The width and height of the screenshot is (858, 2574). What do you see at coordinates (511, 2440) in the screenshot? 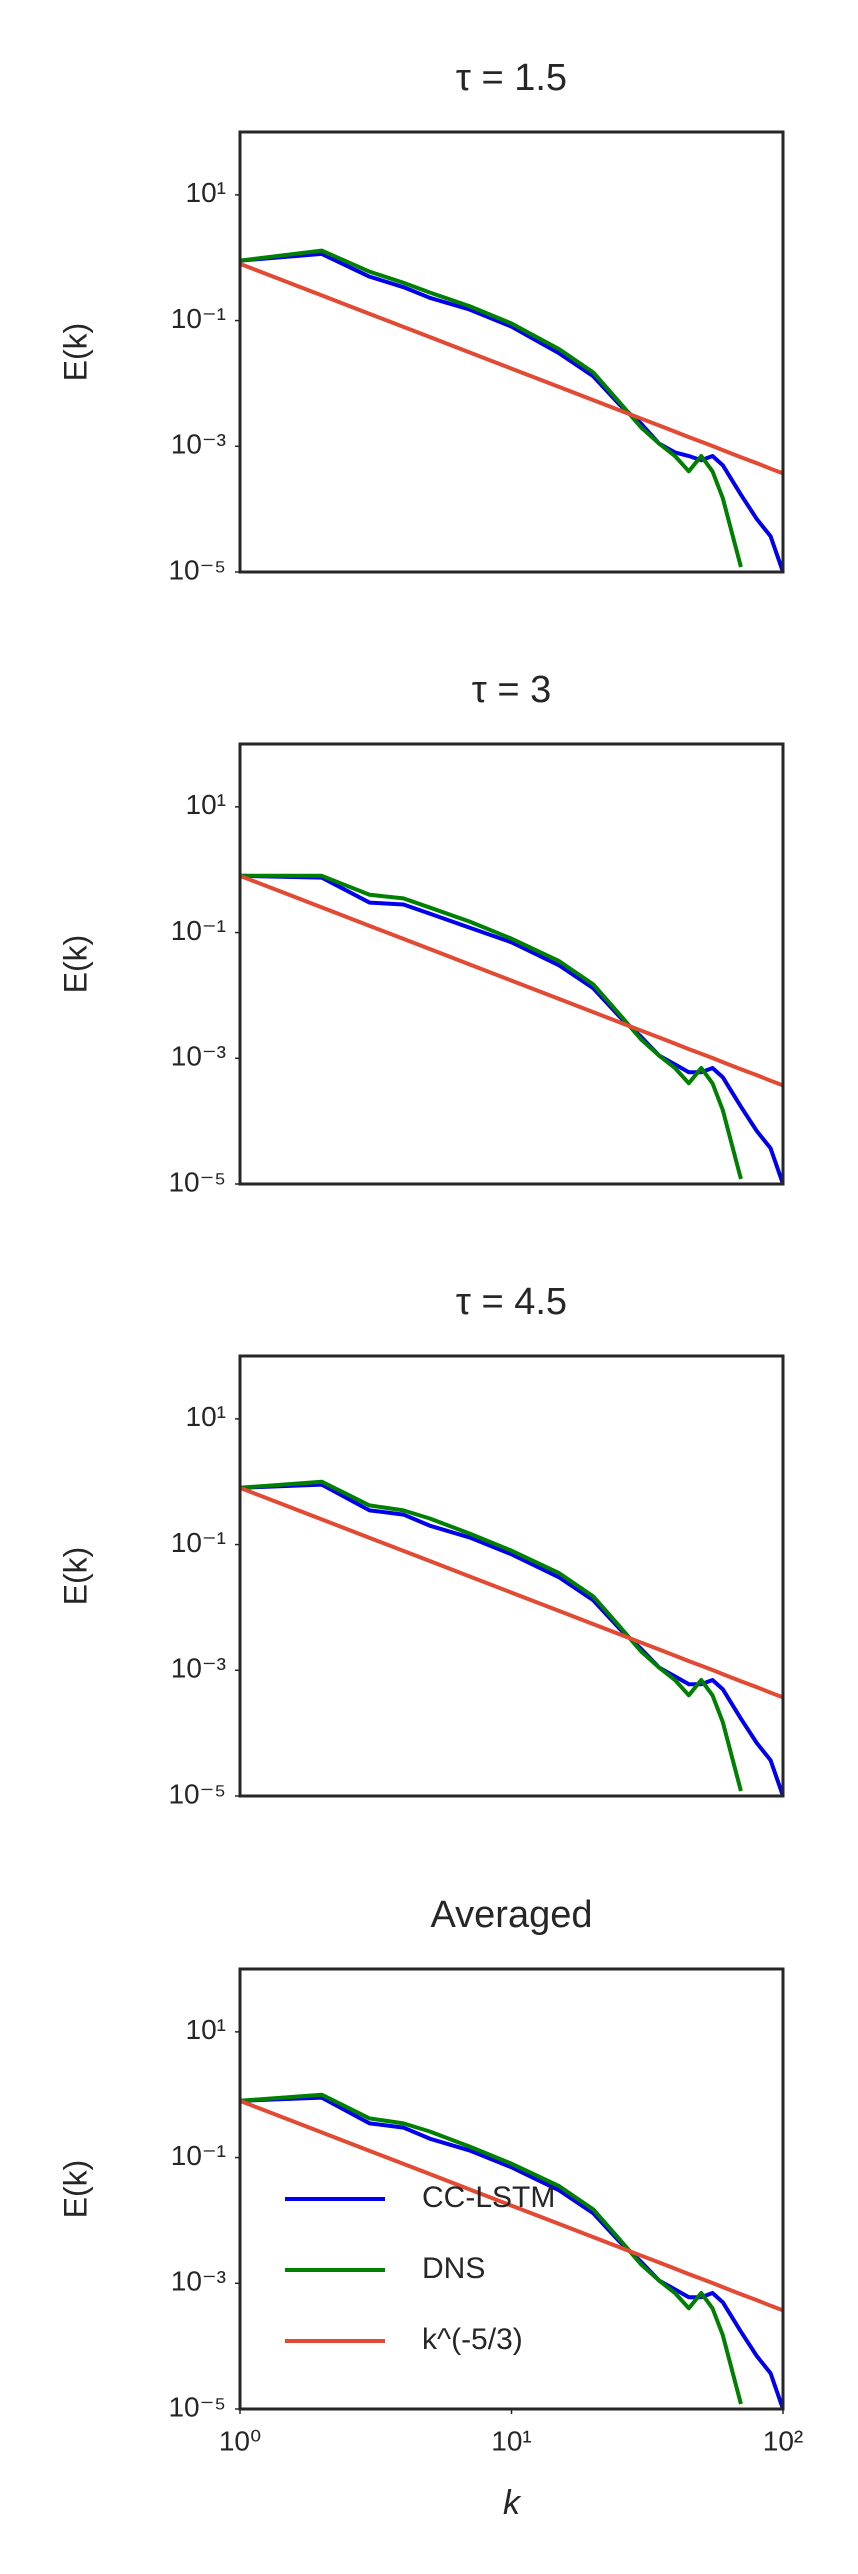
I see `x-tick-label: 10¹` at bounding box center [511, 2440].